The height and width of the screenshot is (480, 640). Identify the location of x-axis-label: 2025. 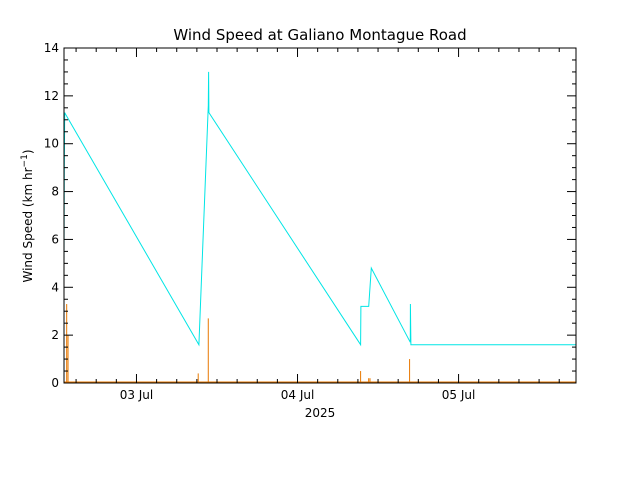
(320, 413).